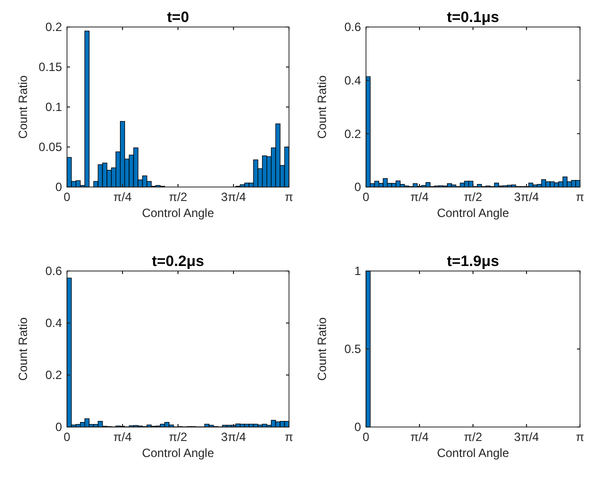  Describe the element at coordinates (358, 271) in the screenshot. I see `y-tick-label: 1` at that location.